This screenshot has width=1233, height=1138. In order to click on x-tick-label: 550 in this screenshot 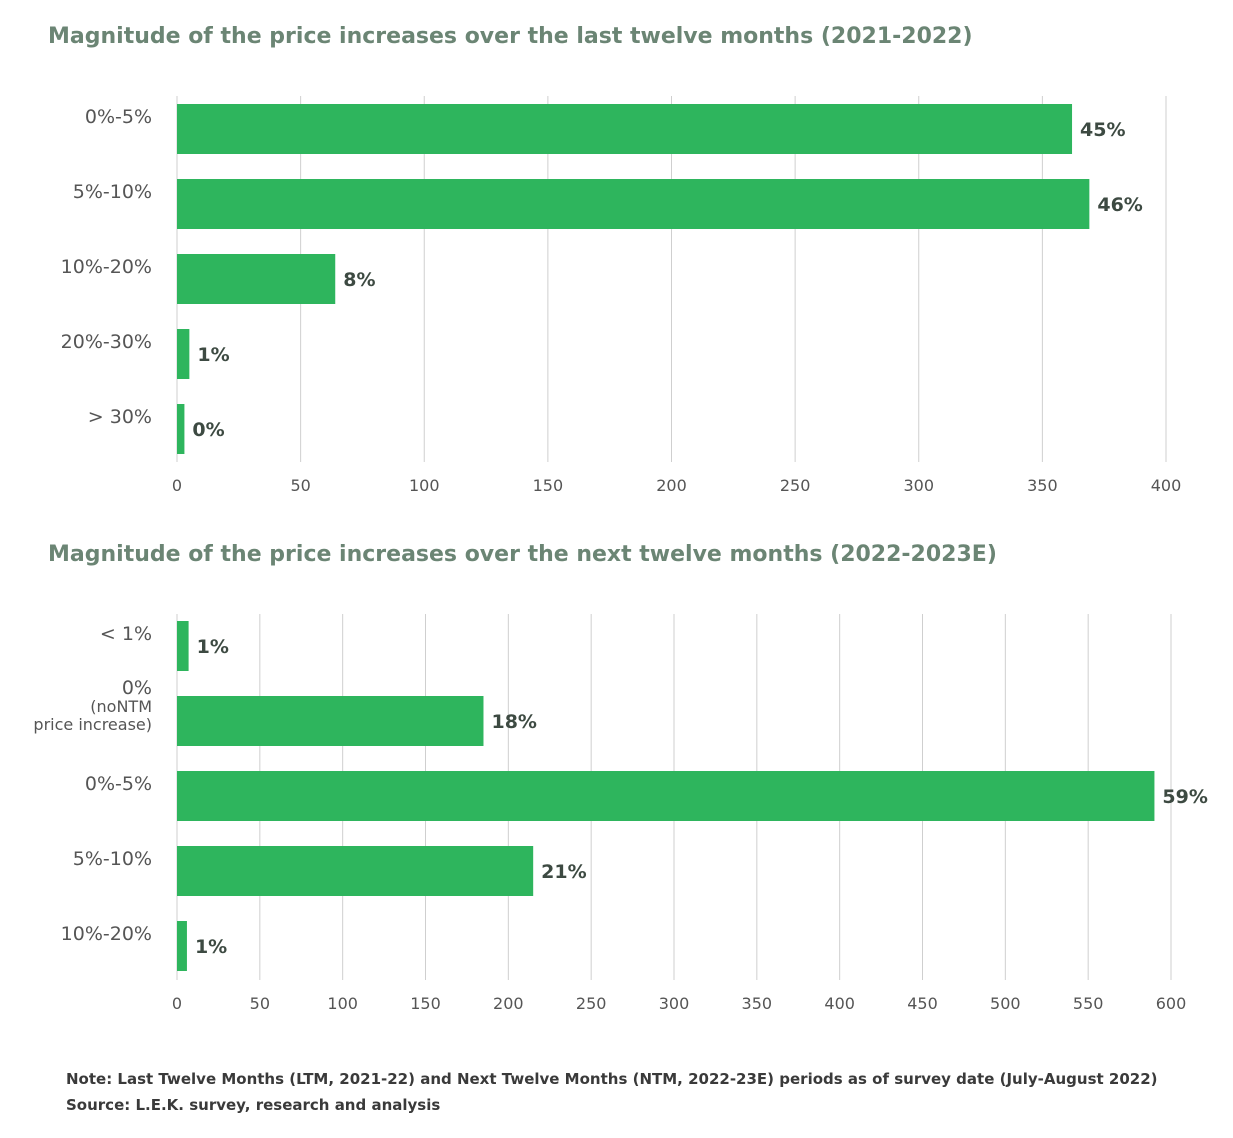, I will do `click(1088, 1003)`.